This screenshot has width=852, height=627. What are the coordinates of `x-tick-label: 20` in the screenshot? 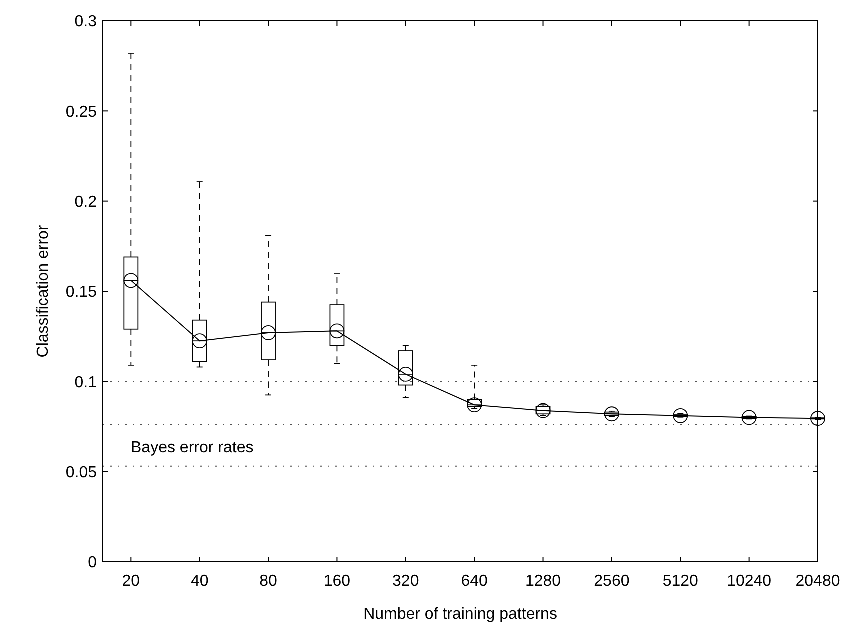 It's located at (131, 581).